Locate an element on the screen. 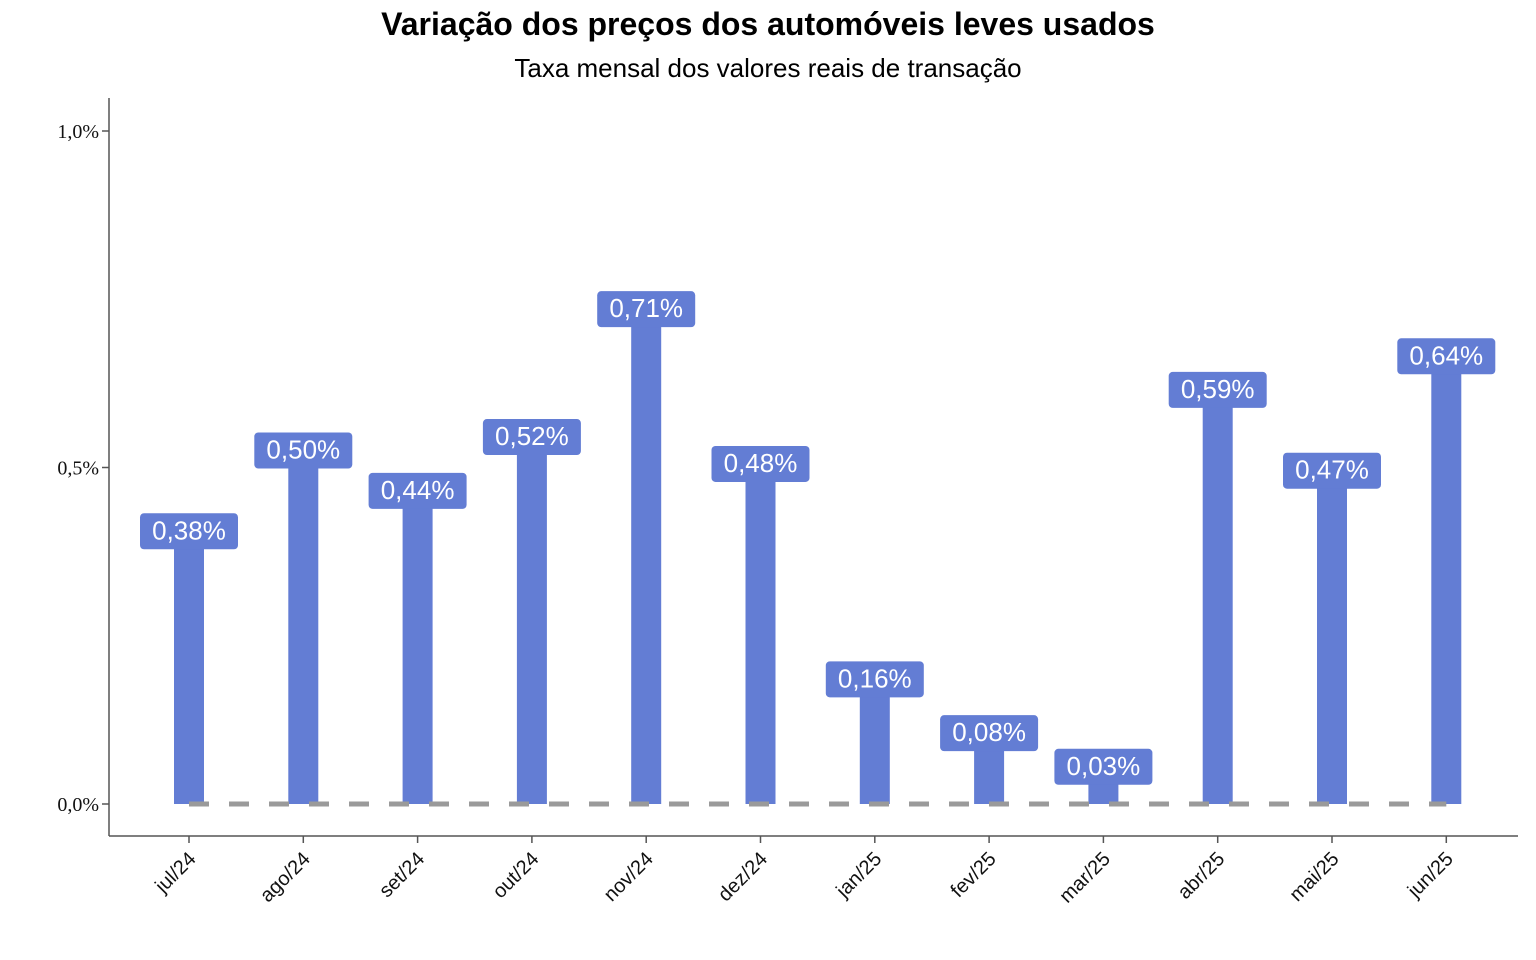  data-label: 0,48% is located at coordinates (760, 463).